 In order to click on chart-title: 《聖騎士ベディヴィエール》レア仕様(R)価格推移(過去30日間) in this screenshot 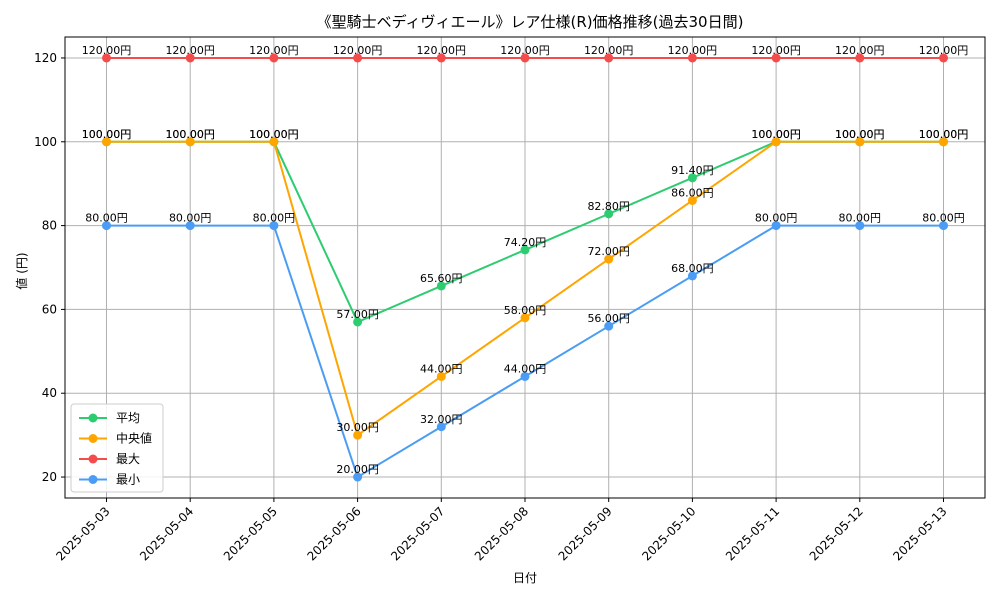, I will do `click(530, 22)`.